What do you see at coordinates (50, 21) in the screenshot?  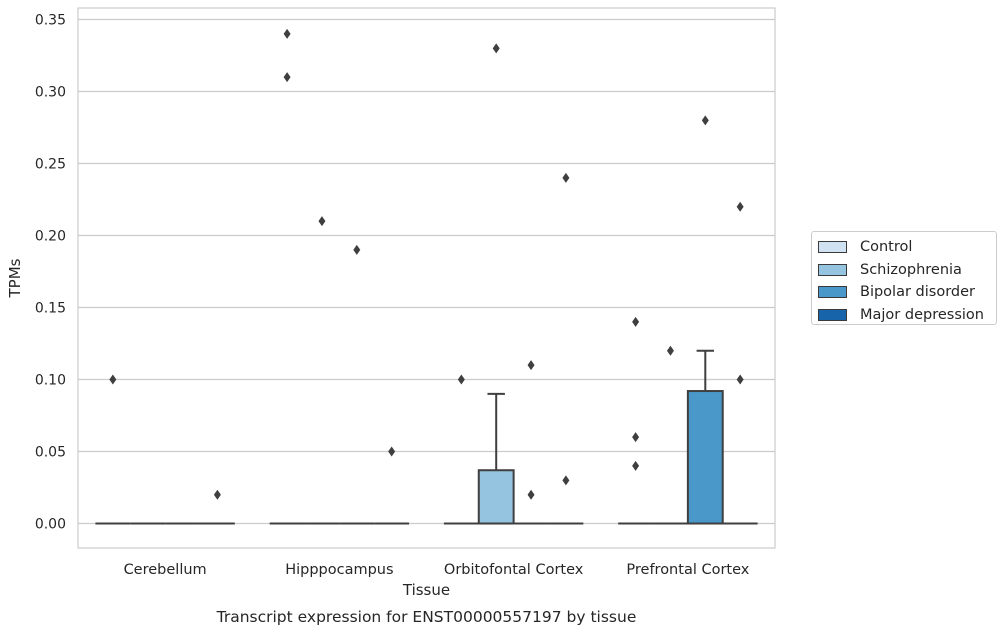 I see `y-tick-label: 0.35` at bounding box center [50, 21].